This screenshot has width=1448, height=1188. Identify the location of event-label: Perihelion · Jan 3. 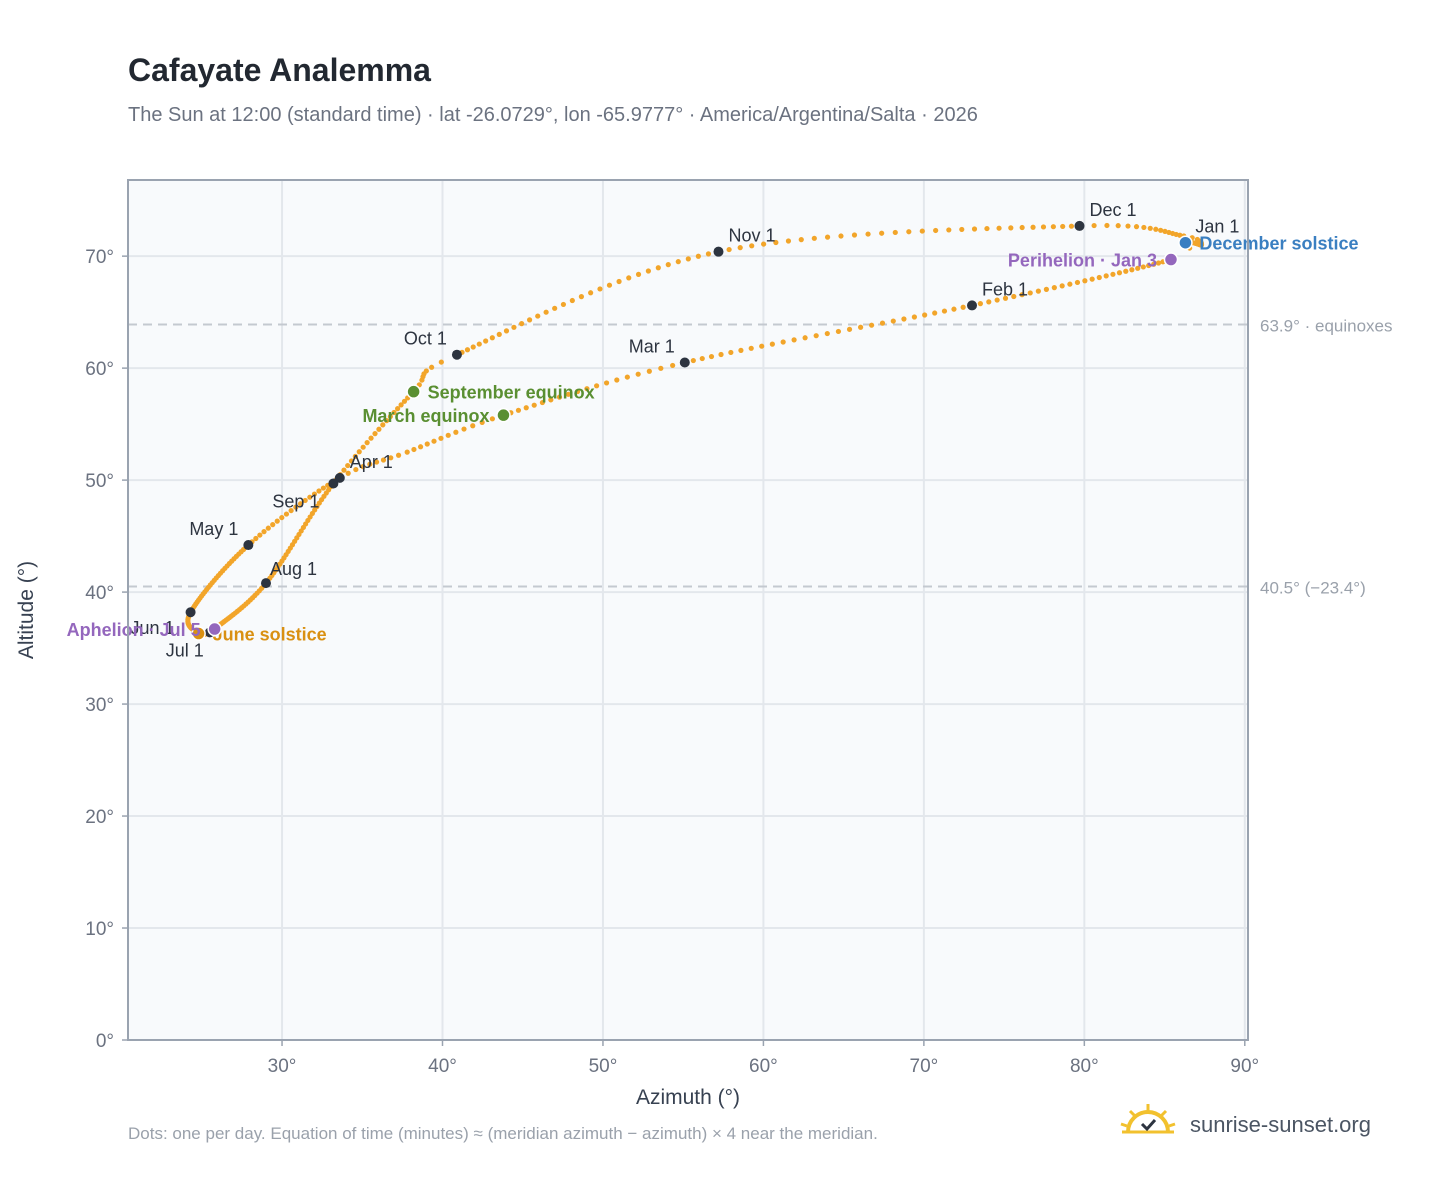
(1082, 261).